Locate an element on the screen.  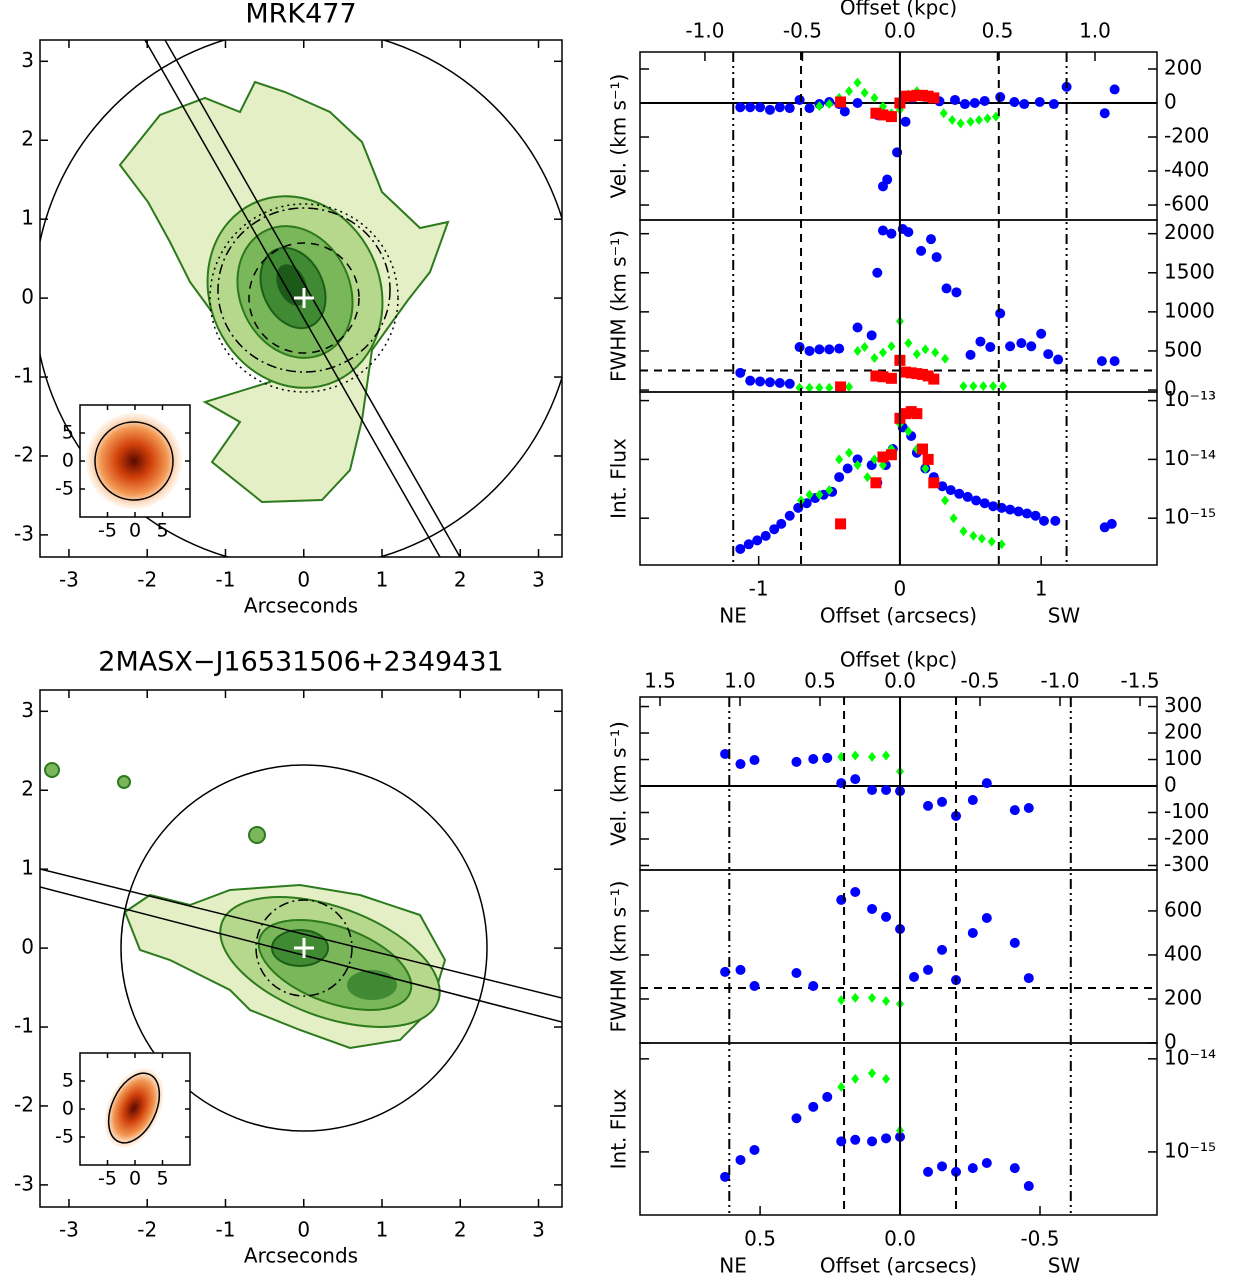
y-tick-label: -300 is located at coordinates (1186, 864).